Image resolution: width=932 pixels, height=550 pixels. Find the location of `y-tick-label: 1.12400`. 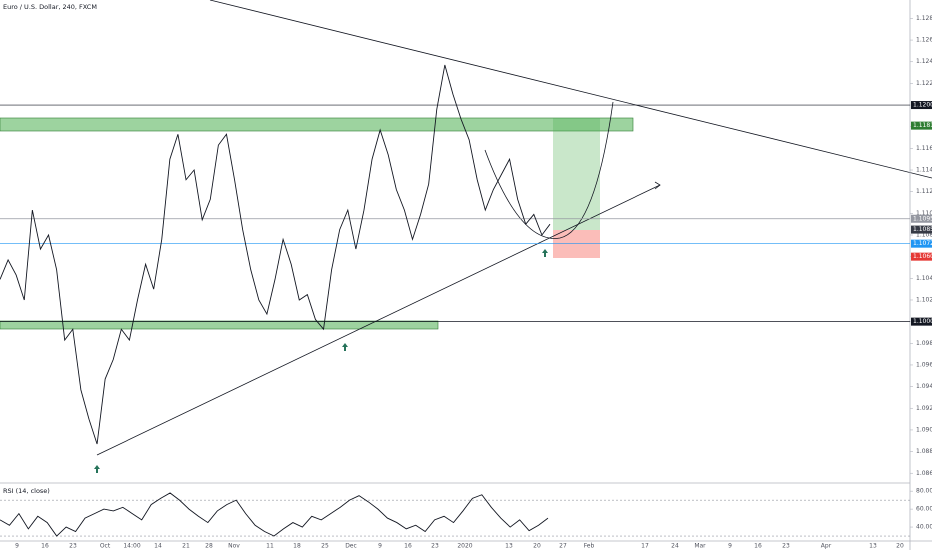

y-tick-label: 1.12400 is located at coordinates (924, 61).